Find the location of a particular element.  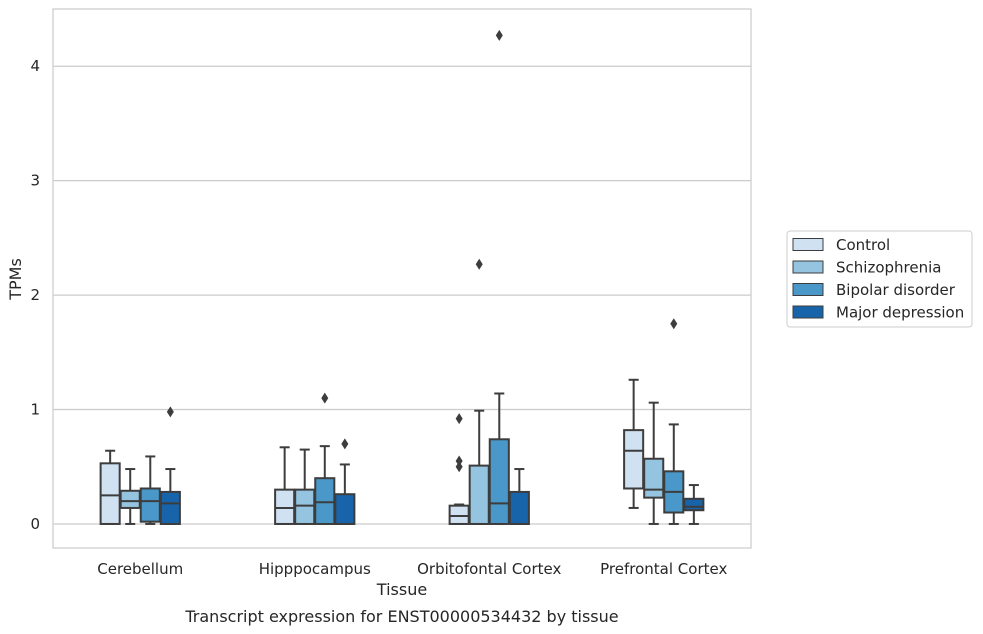

series-control is located at coordinates (372, 451).